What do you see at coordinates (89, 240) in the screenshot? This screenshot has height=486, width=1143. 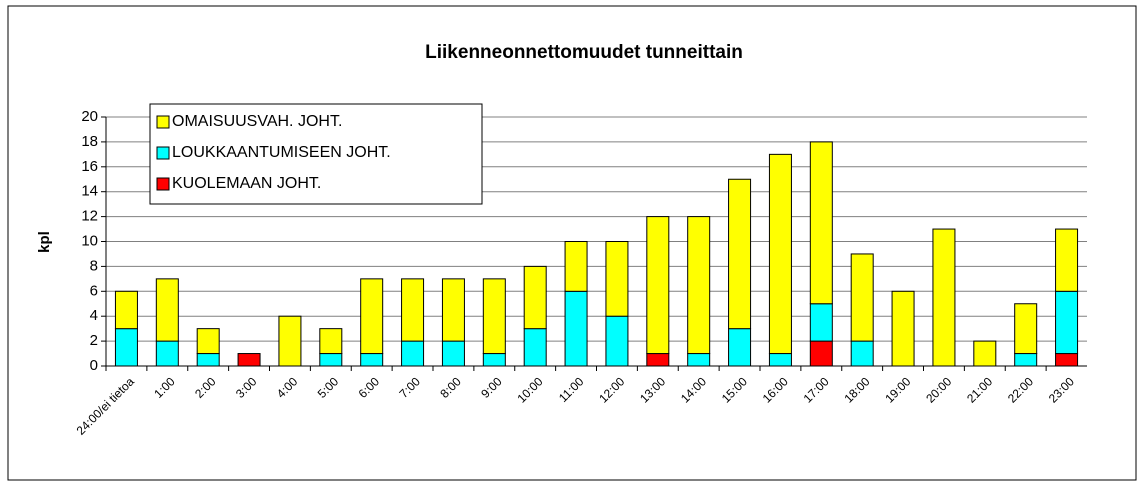 I see `y-tick-label: 10` at bounding box center [89, 240].